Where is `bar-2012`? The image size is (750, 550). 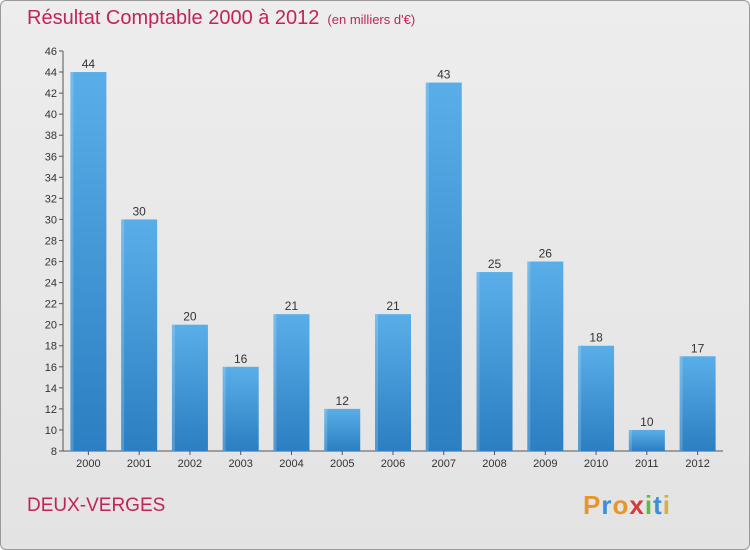 bar-2012 is located at coordinates (697, 403).